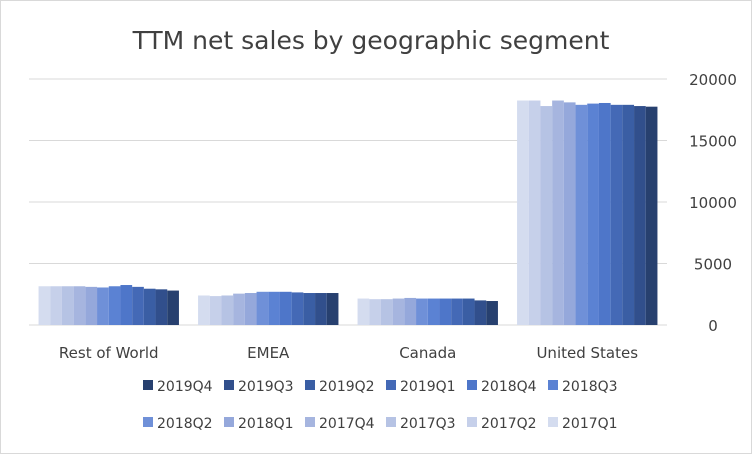  I want to click on y-tick-label: 0, so click(713, 326).